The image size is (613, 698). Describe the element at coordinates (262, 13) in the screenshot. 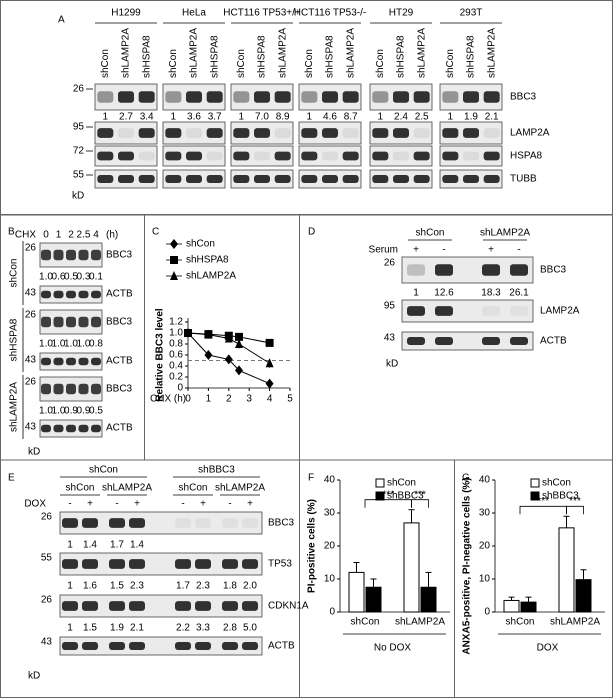

I see `cell-line-label: HCT116 TP53+/+` at that location.